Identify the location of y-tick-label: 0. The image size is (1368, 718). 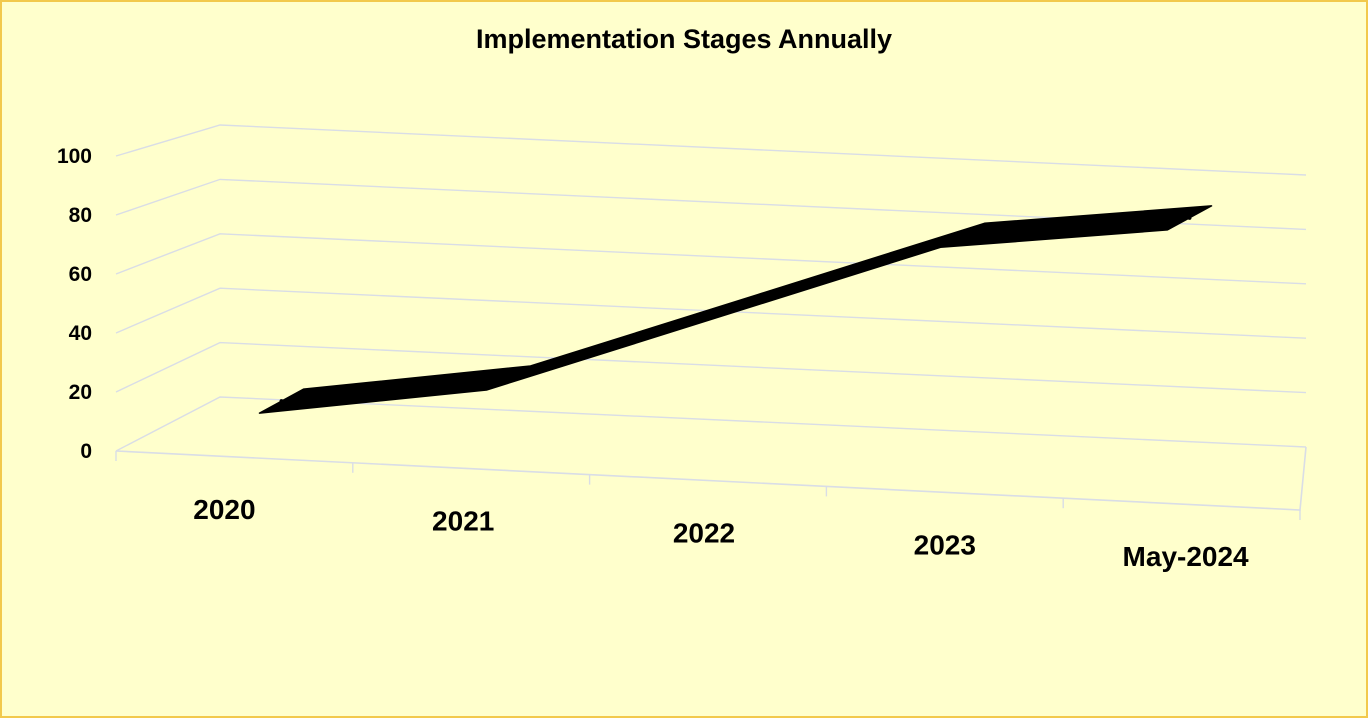
(86, 451).